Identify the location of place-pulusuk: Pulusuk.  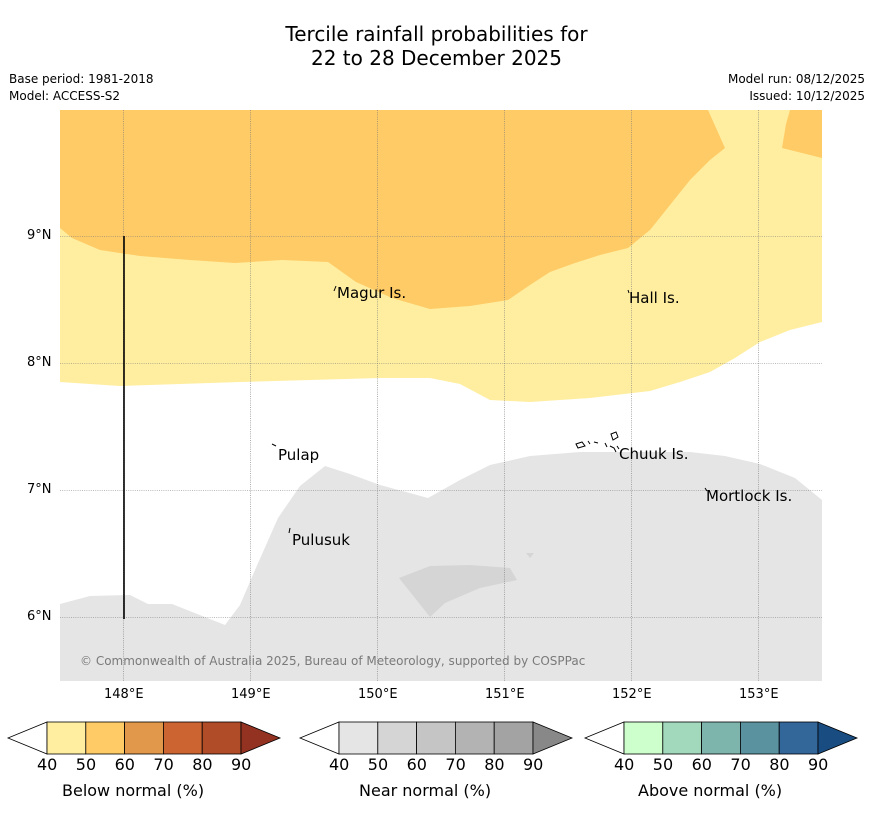
(321, 540).